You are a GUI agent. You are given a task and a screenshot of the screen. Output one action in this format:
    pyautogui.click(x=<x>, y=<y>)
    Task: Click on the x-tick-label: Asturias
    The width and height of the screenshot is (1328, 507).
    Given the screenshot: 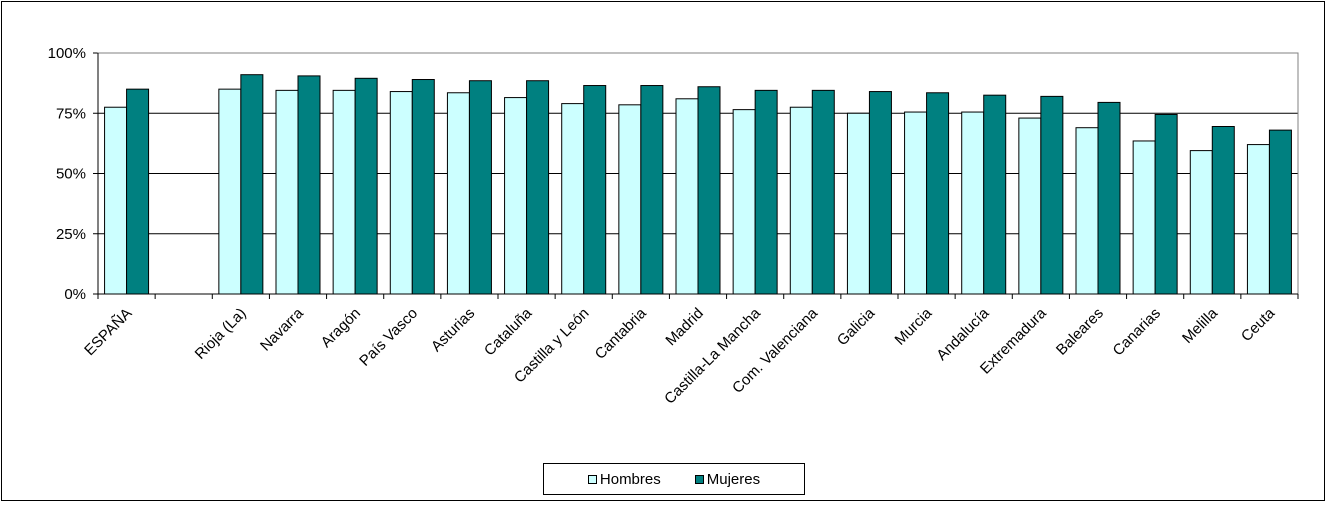 What is the action you would take?
    pyautogui.click(x=453, y=330)
    